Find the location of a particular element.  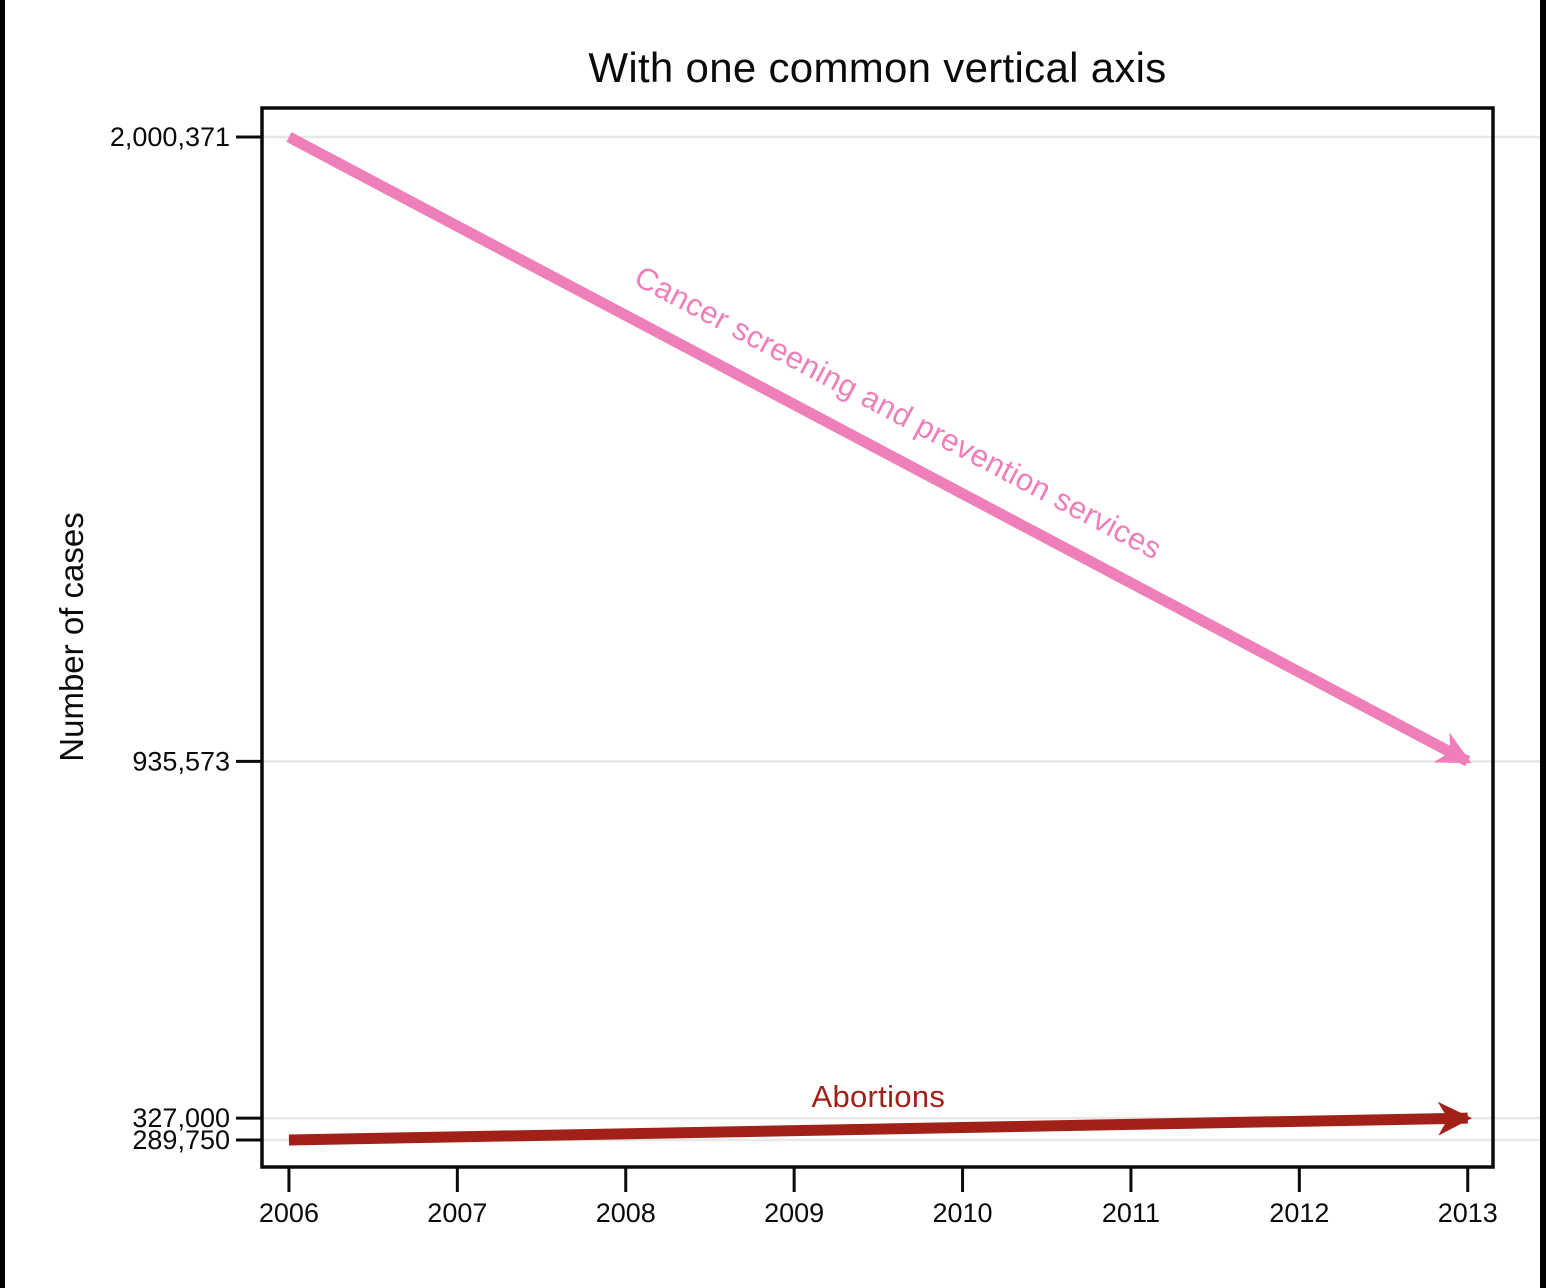

y-tick-label: 327,000 is located at coordinates (181, 1118).